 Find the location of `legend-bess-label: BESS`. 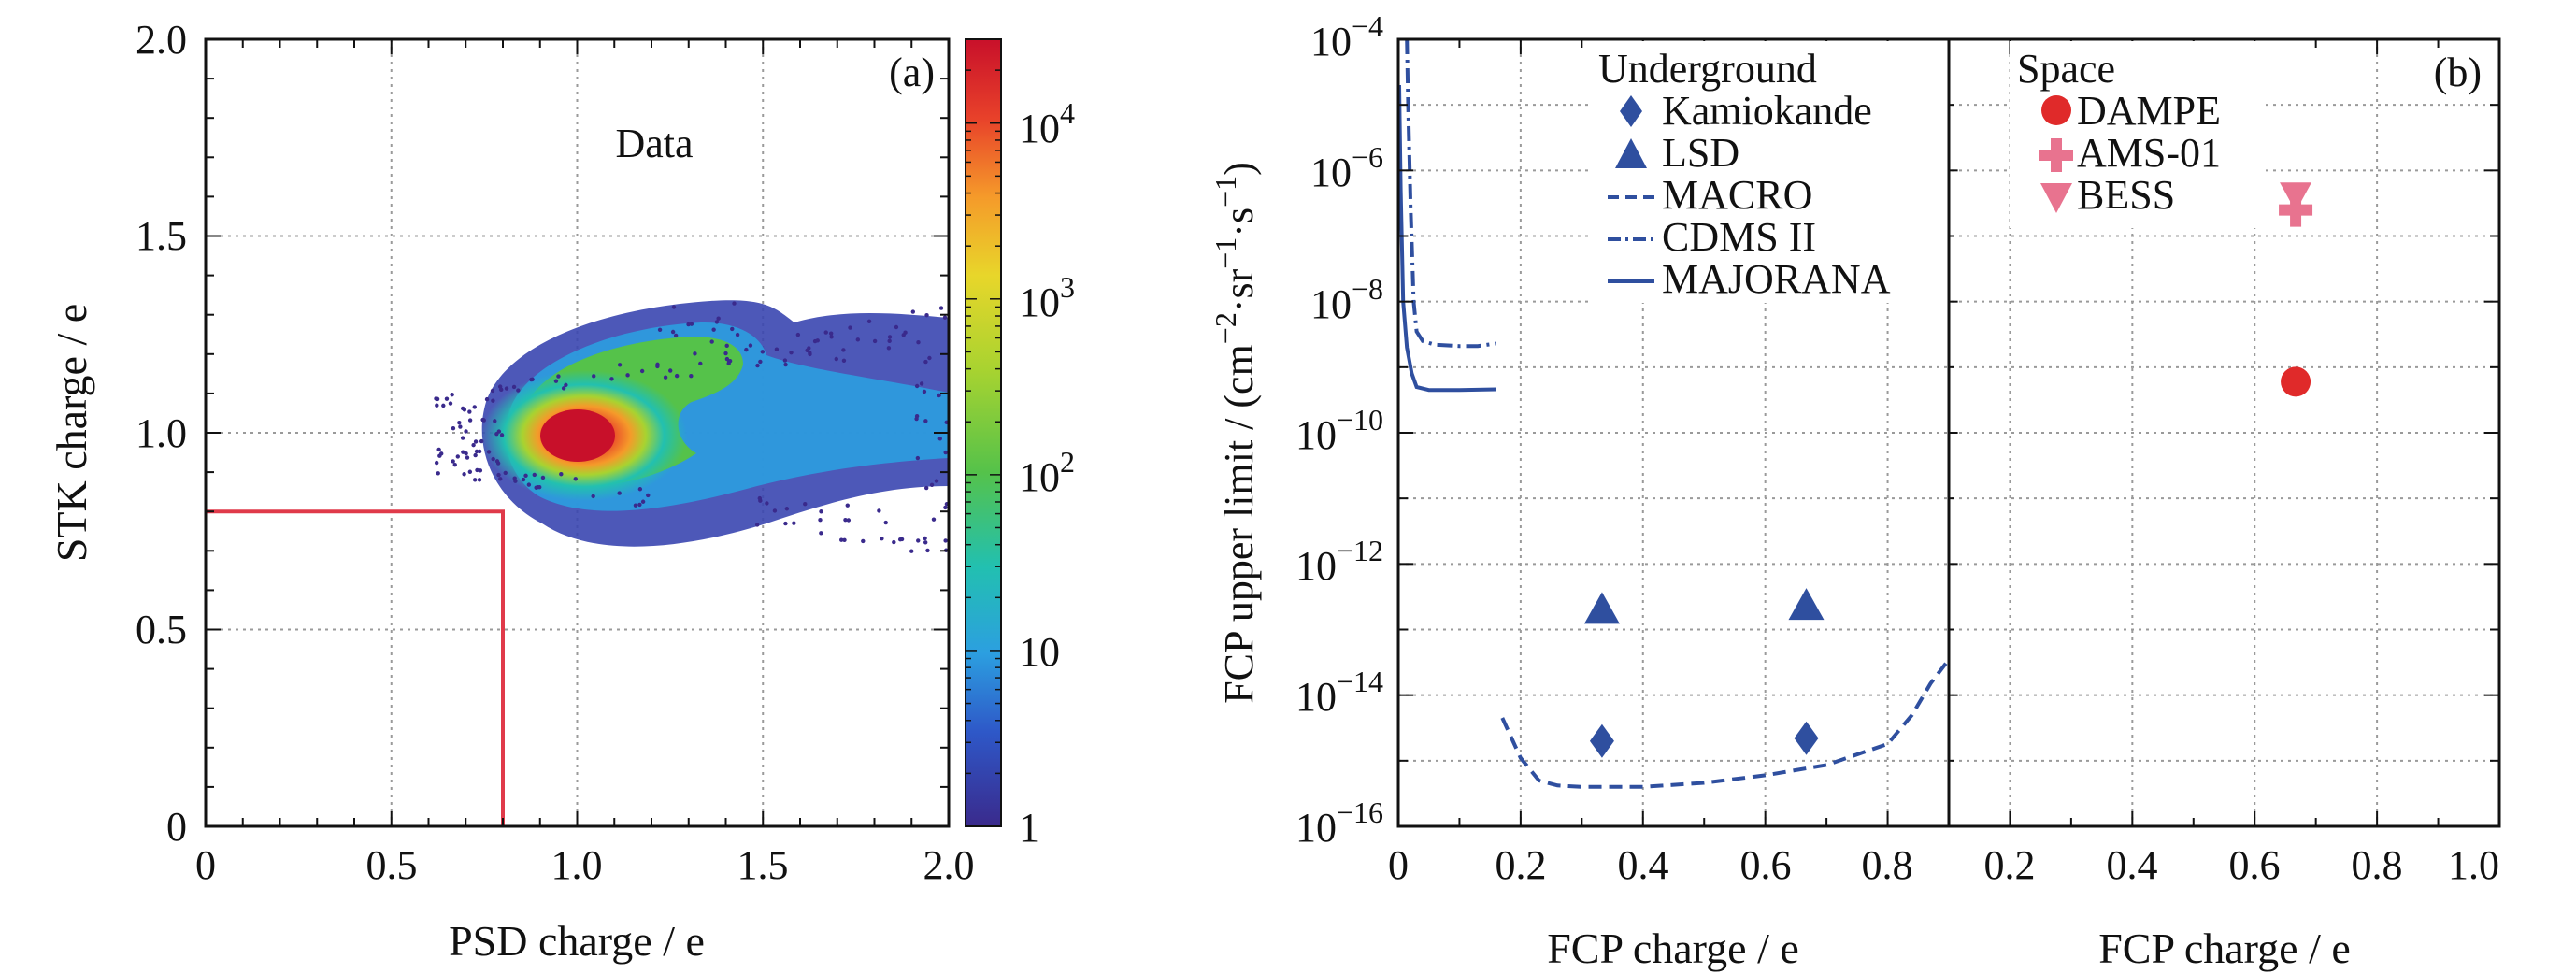

legend-bess-label: BESS is located at coordinates (2126, 195).